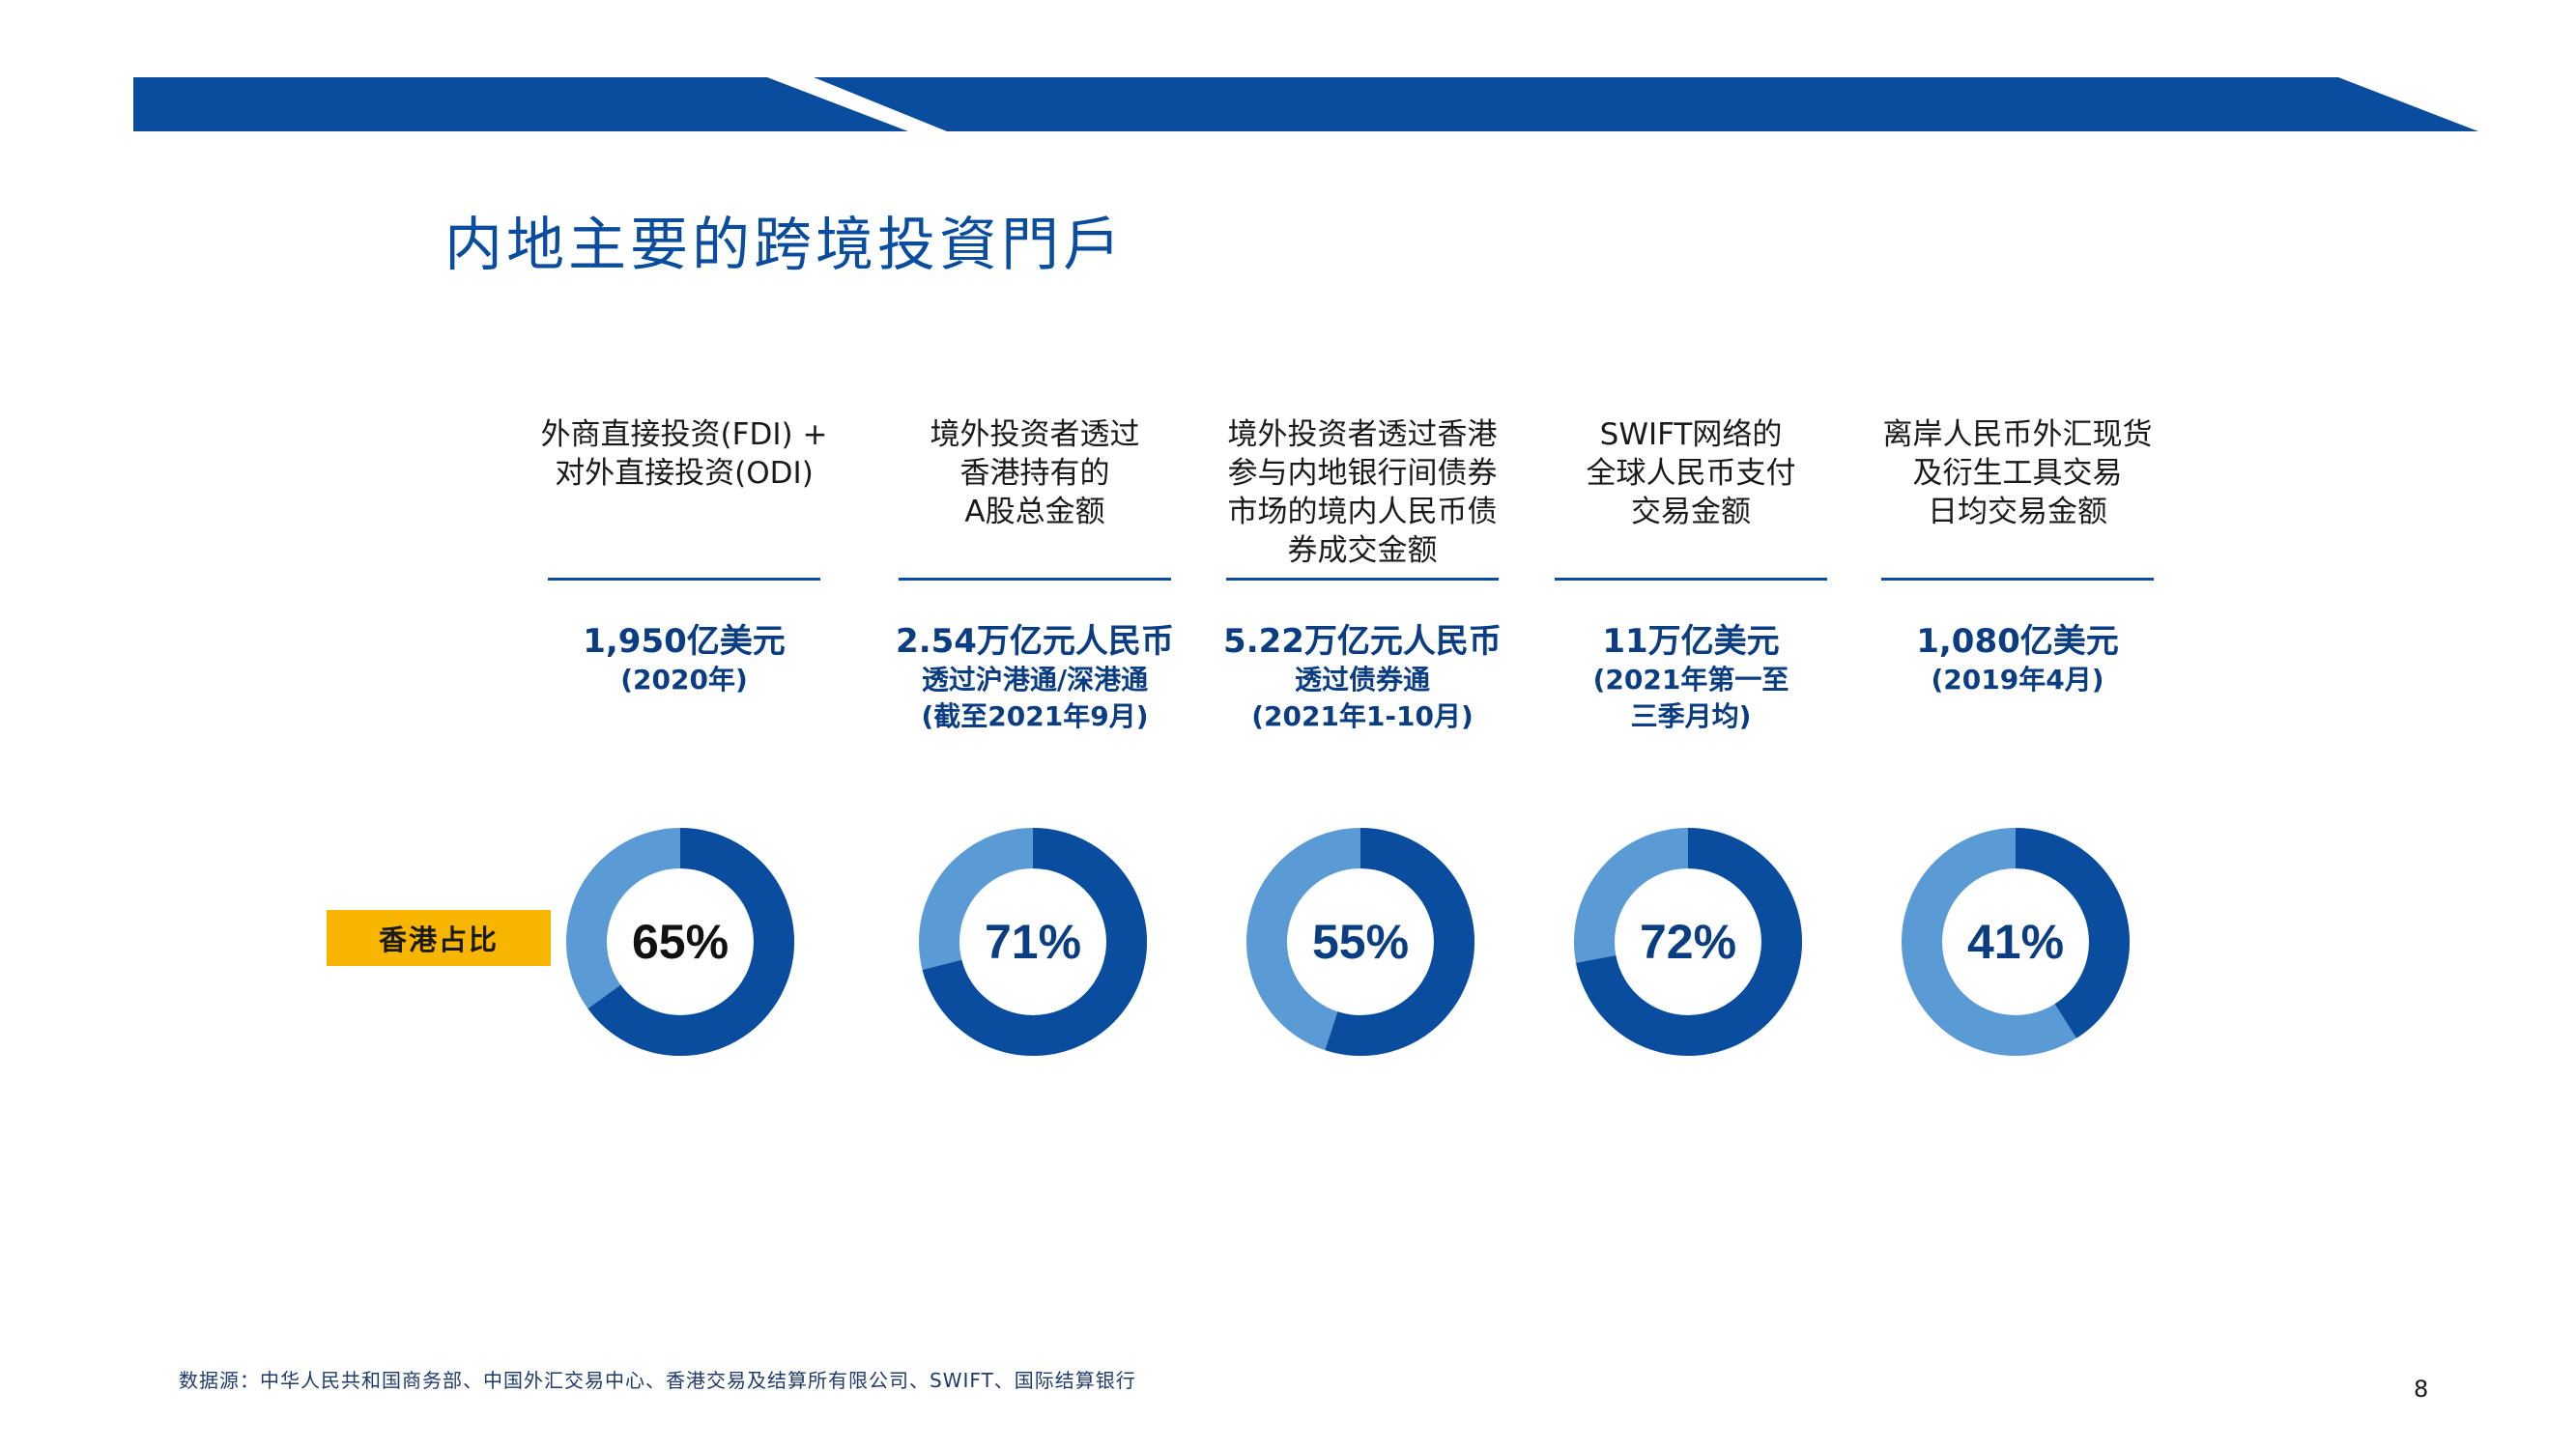 This screenshot has height=1449, width=2576. I want to click on donut-chart-bond-connect: 55%, so click(1361, 942).